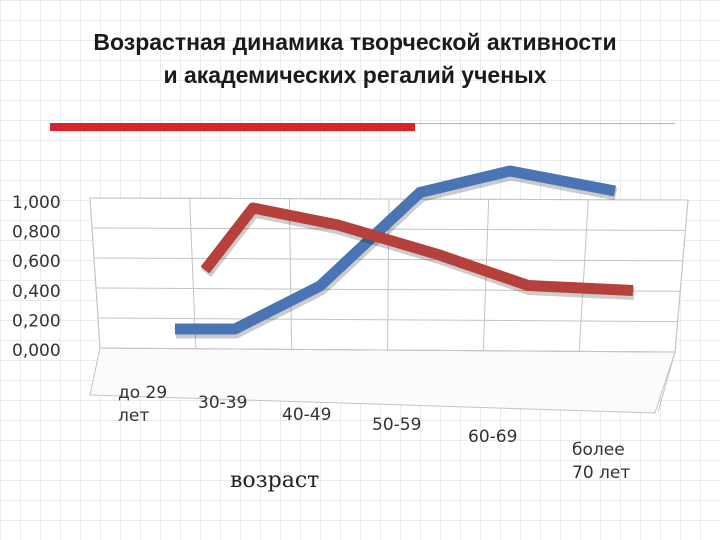  Describe the element at coordinates (36, 351) in the screenshot. I see `y-tick-label: 0,000` at that location.